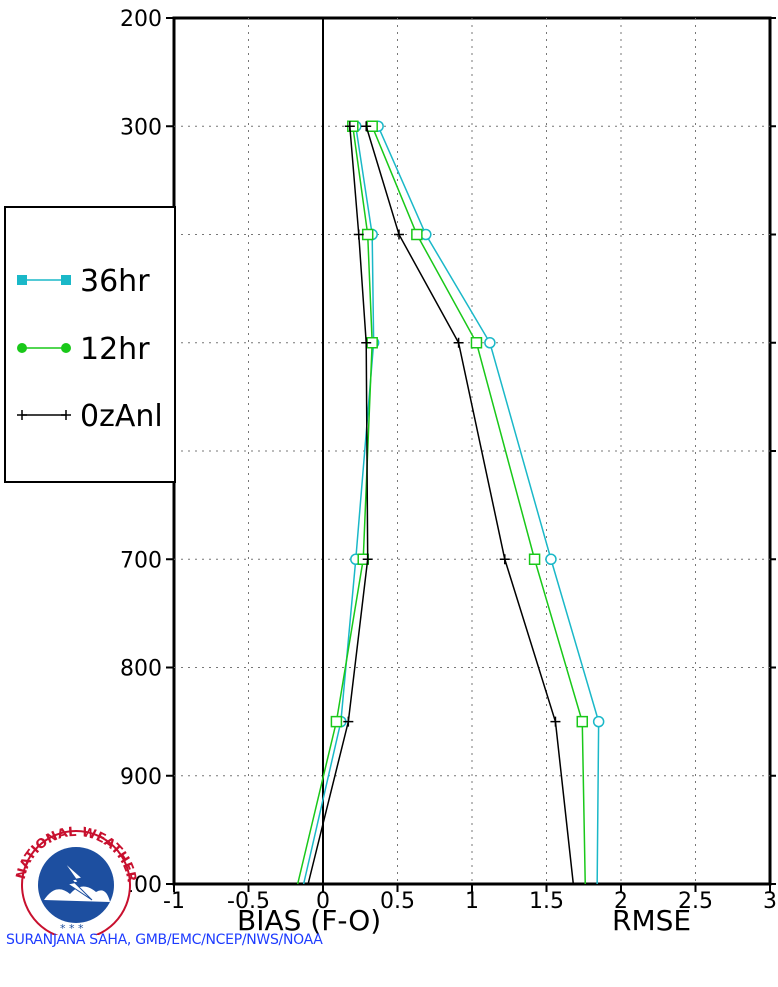  What do you see at coordinates (141, 19) in the screenshot?
I see `y-tick-label: 200` at bounding box center [141, 19].